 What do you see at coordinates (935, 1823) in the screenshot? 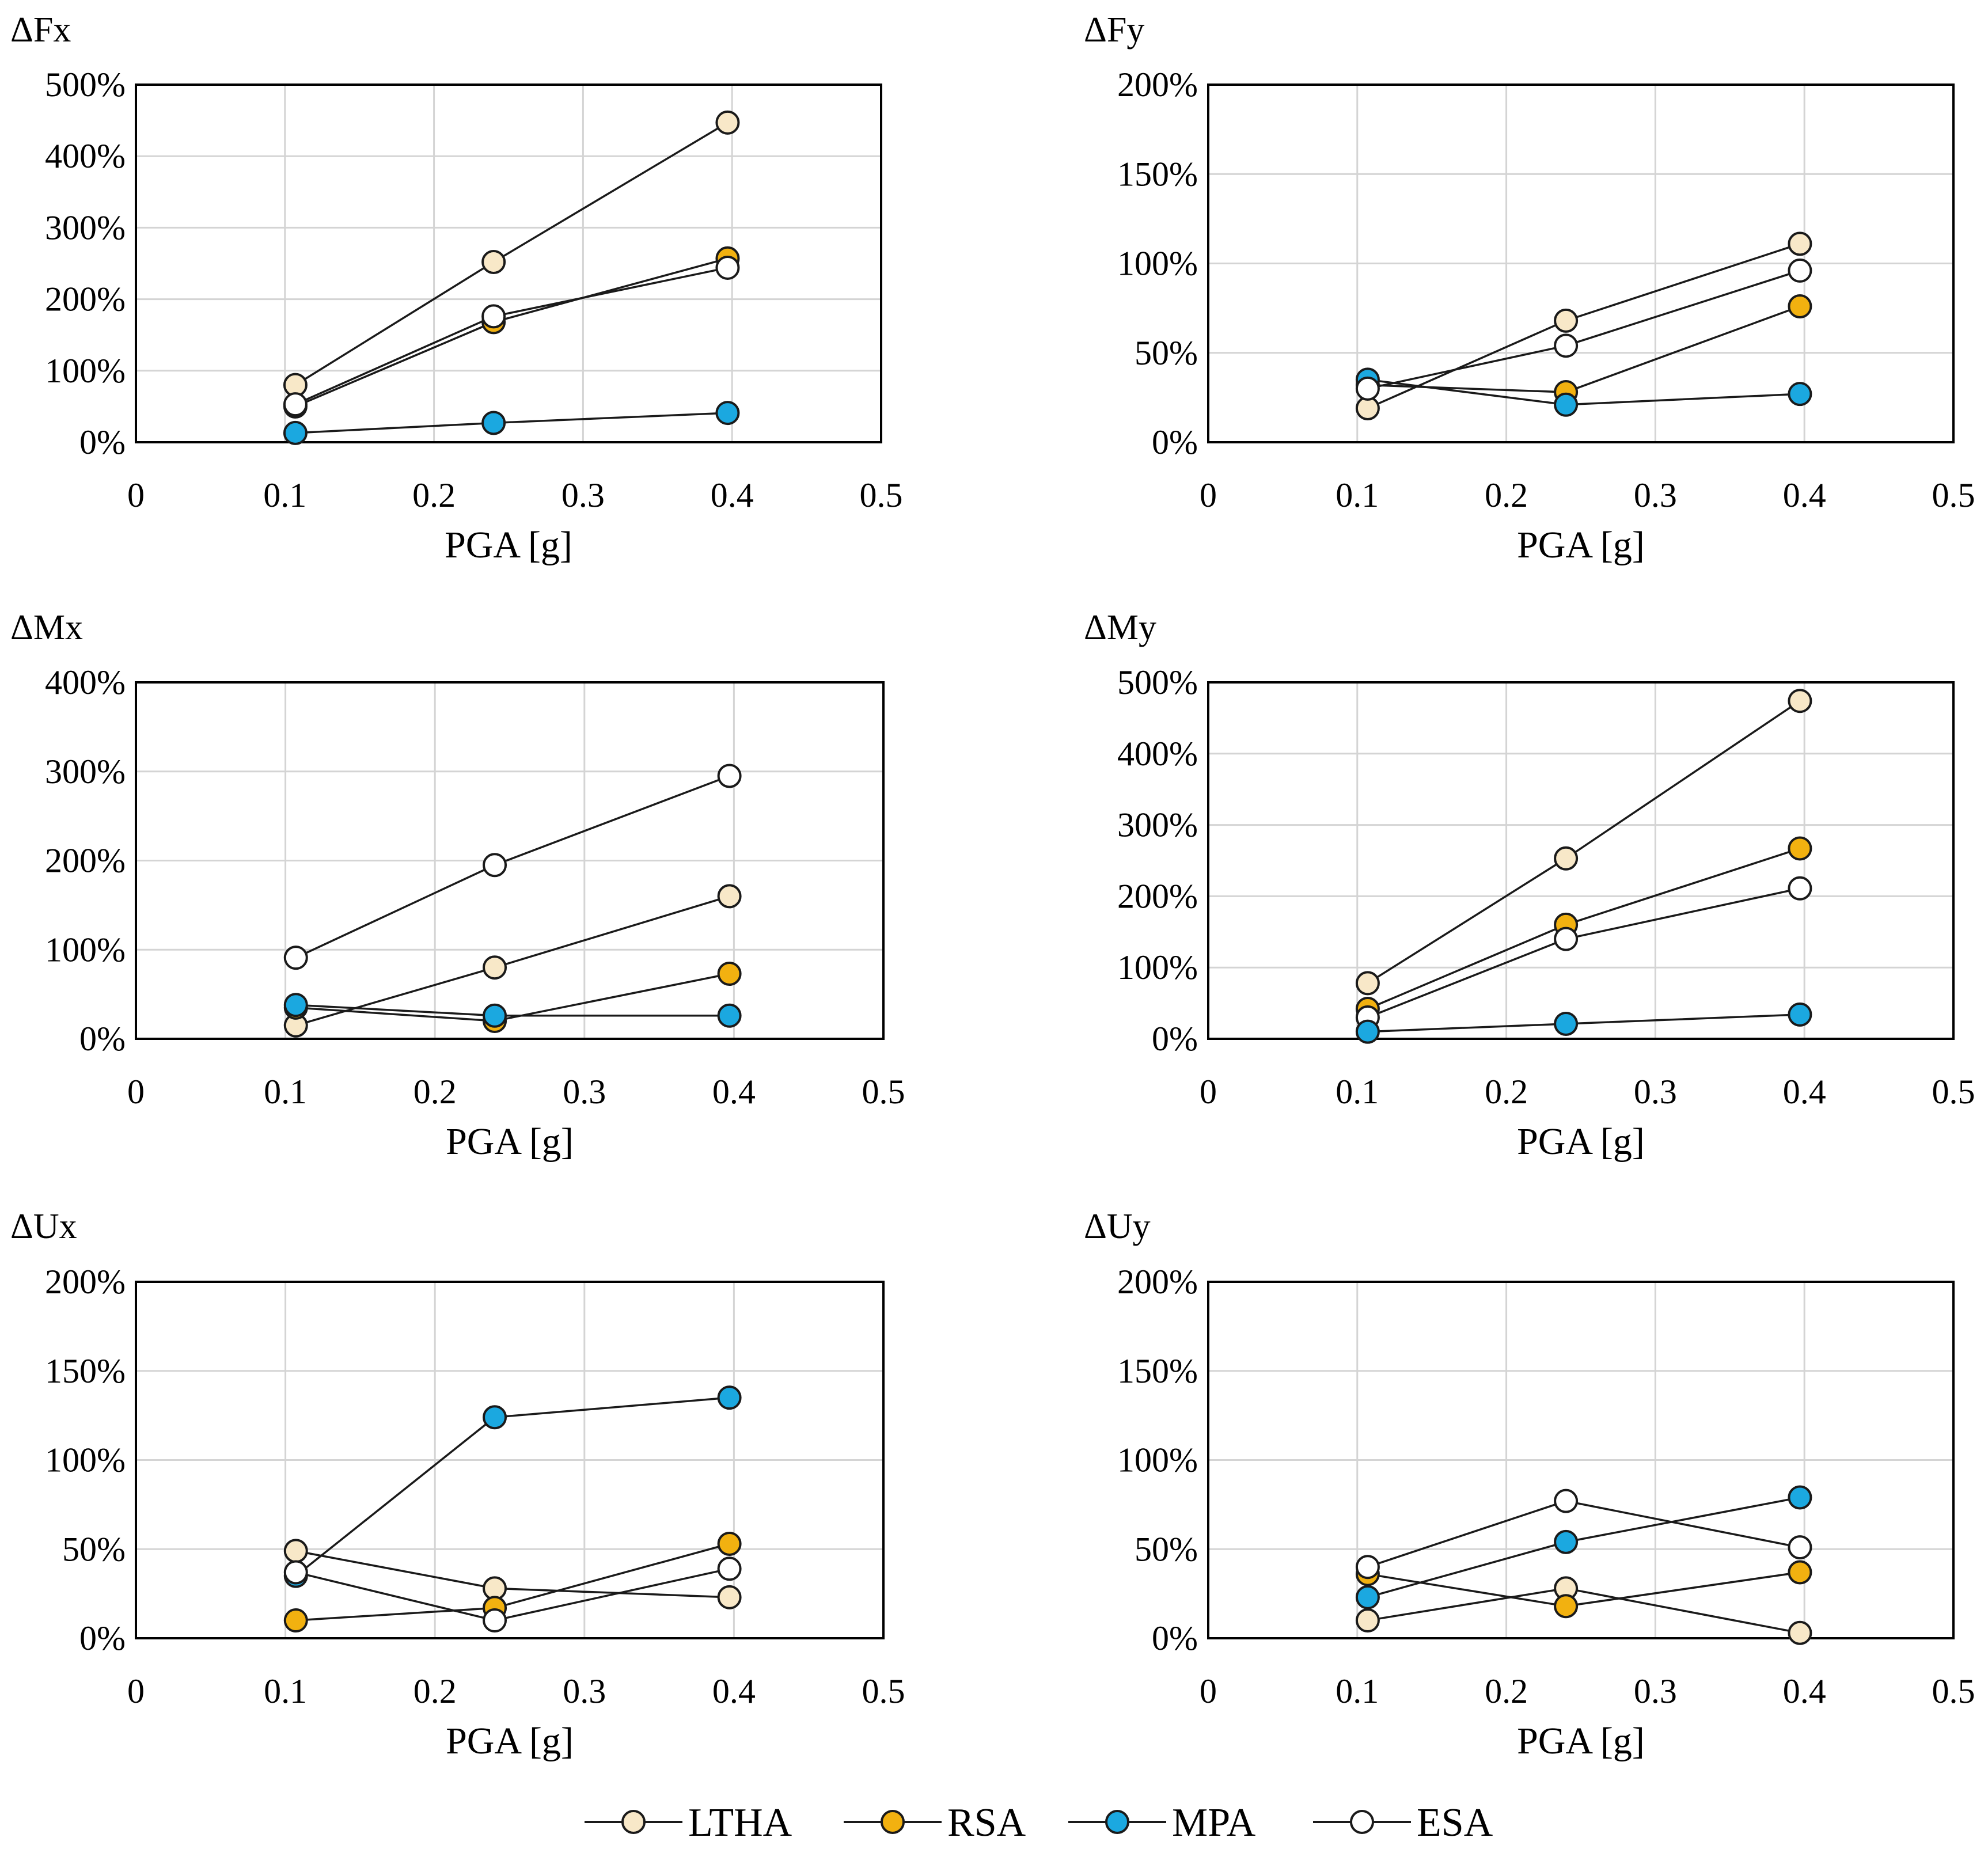
I see `legend-item-rsa: RSA` at bounding box center [935, 1823].